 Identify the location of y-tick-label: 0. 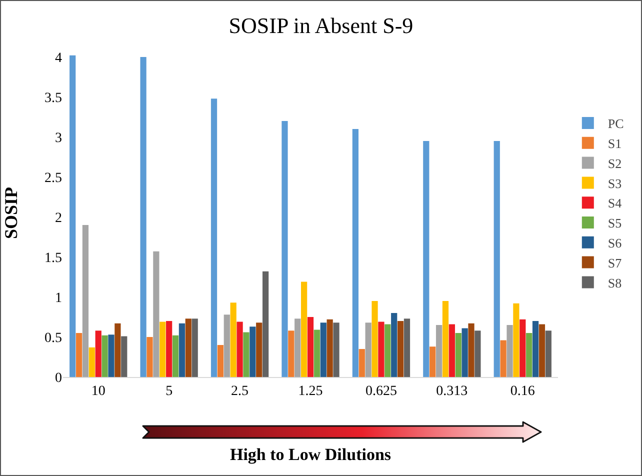
(58, 378).